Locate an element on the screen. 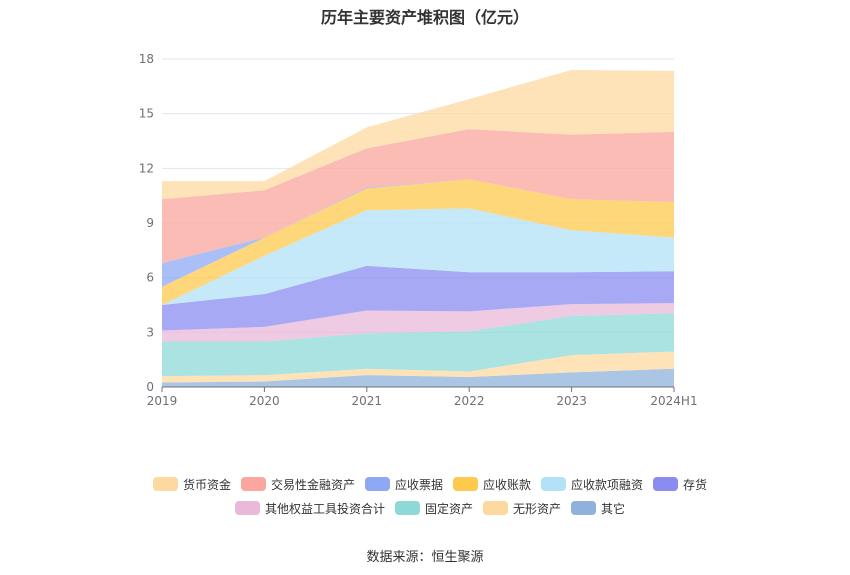  legend-item: 交易性金融资产 is located at coordinates (297, 484).